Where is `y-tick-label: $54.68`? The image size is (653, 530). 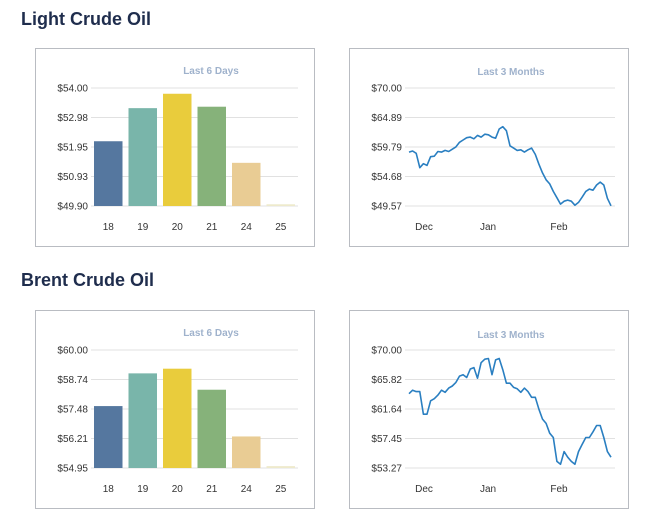
y-tick-label: $54.68 is located at coordinates (386, 177).